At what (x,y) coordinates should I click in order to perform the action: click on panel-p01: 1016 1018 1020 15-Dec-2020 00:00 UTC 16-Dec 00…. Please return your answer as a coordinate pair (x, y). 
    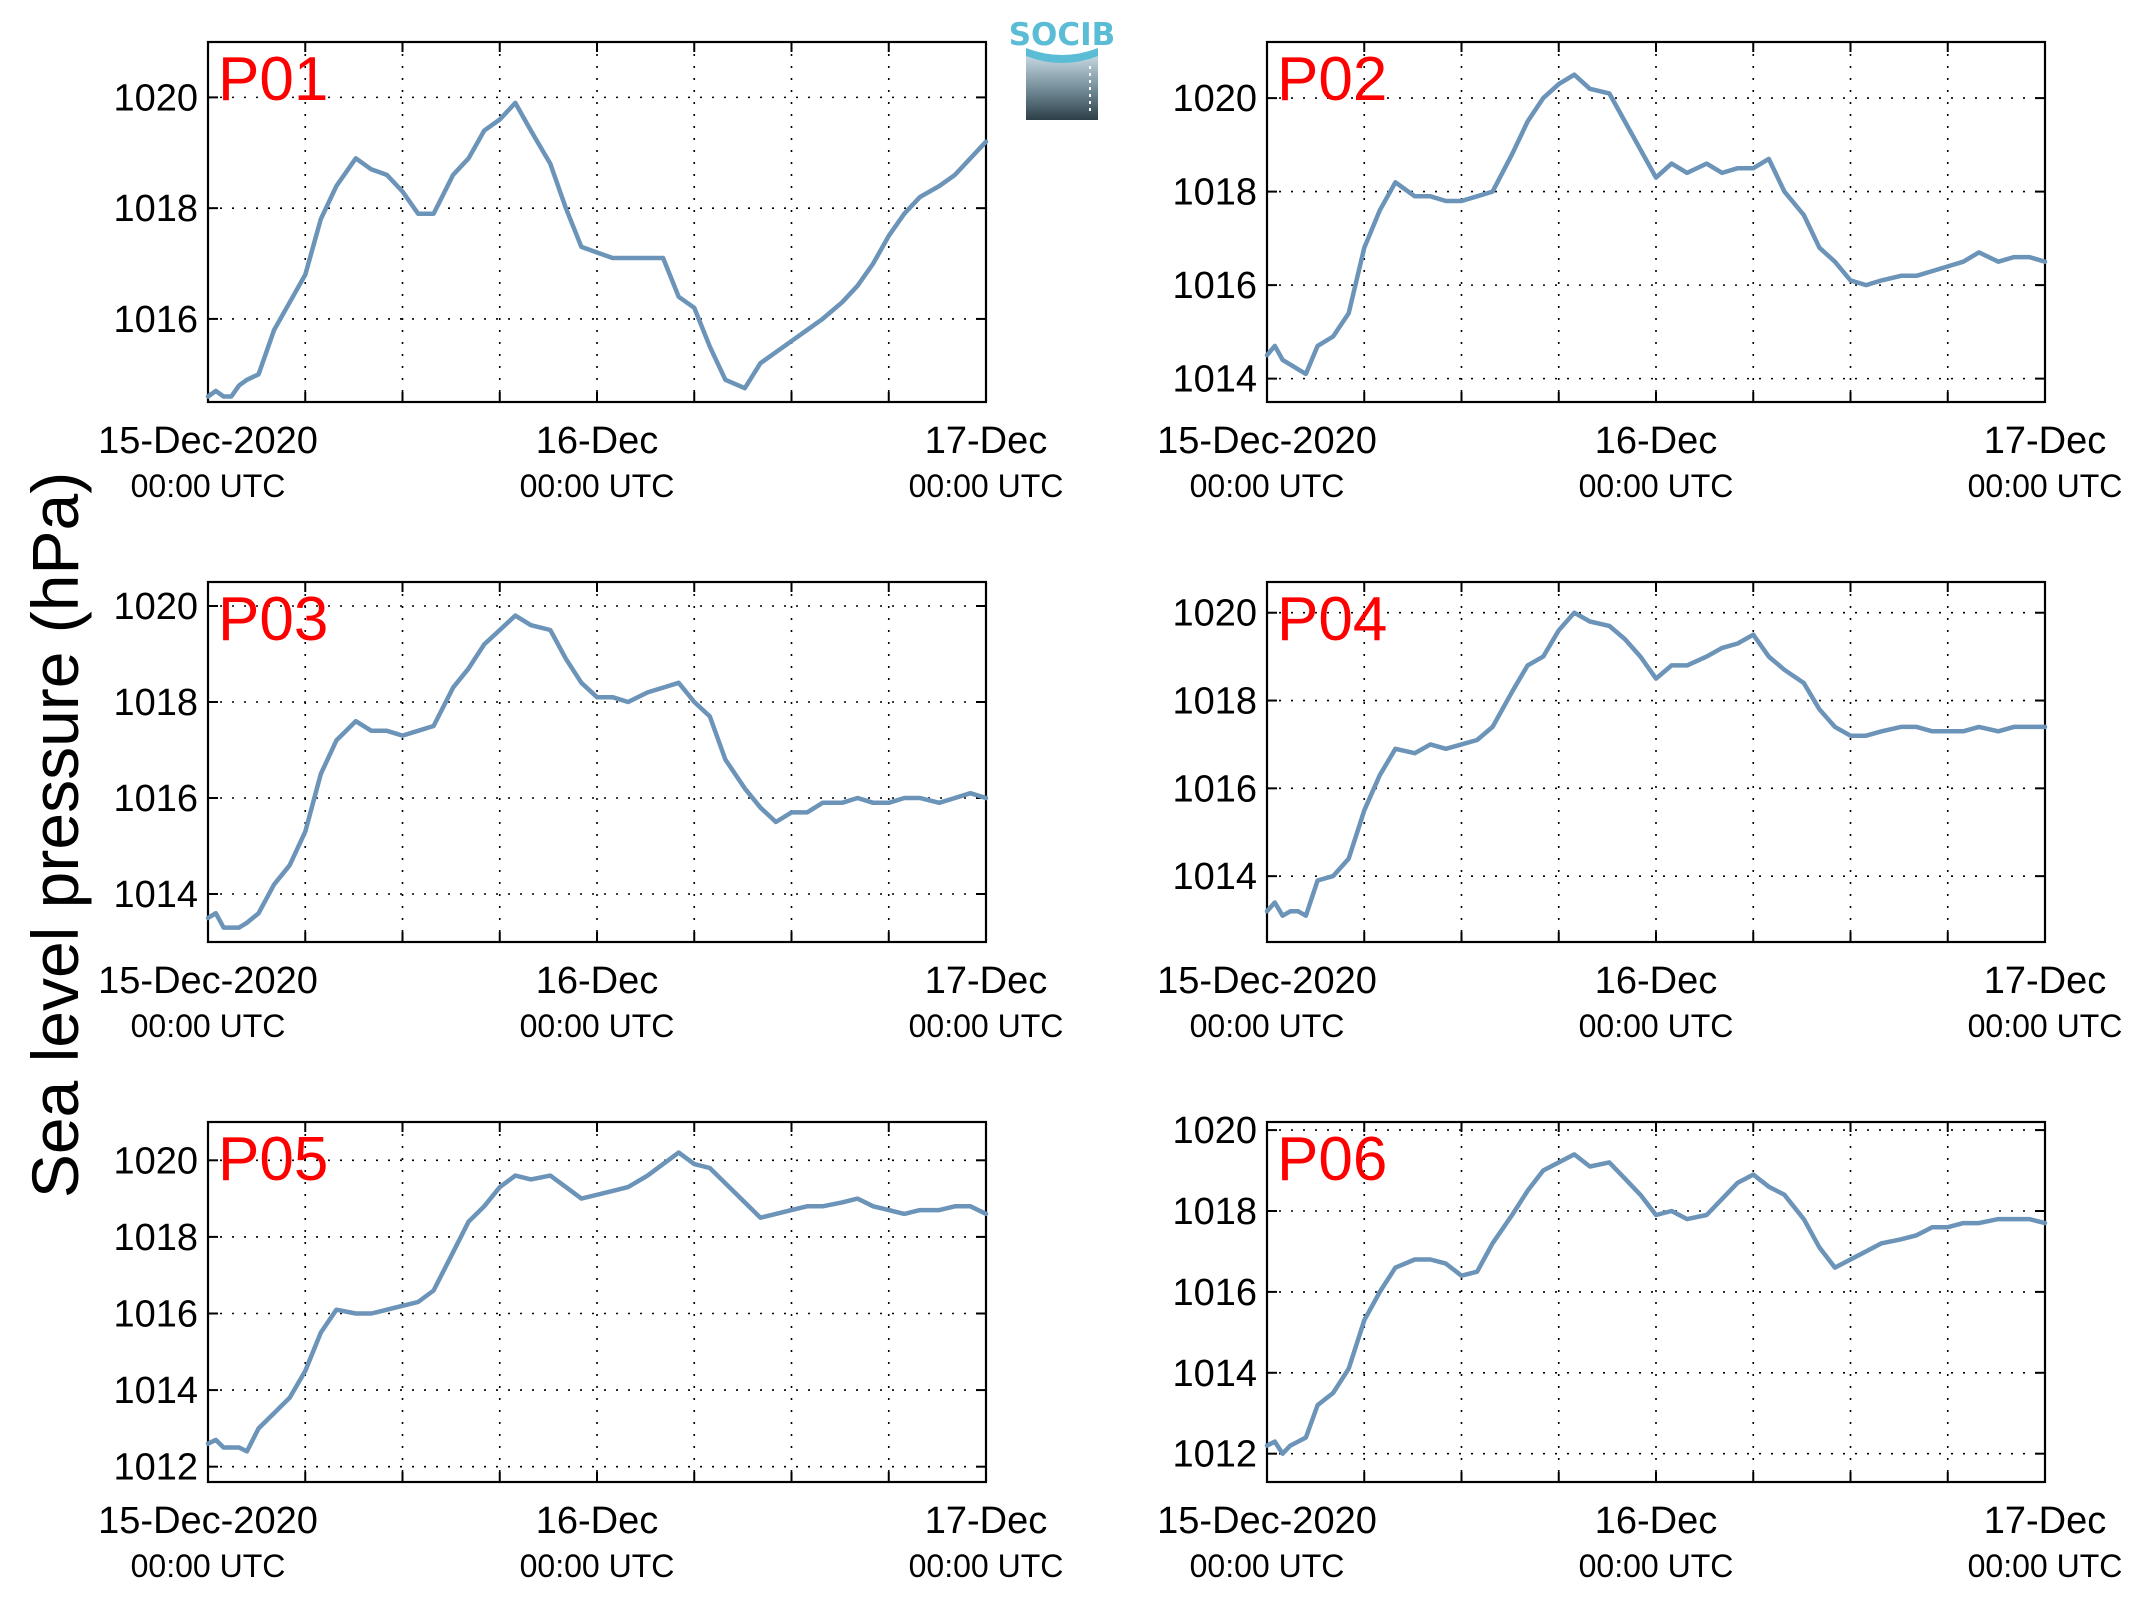
    Looking at the image, I should click on (581, 272).